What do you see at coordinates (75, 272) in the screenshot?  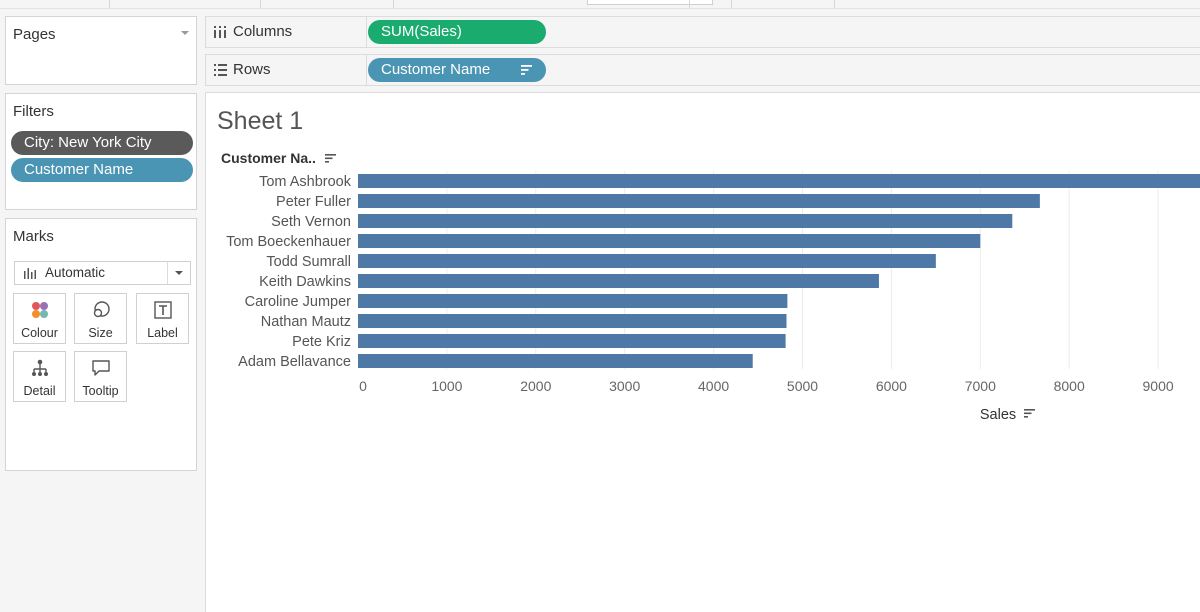 I see `mark-type-label: Automatic` at bounding box center [75, 272].